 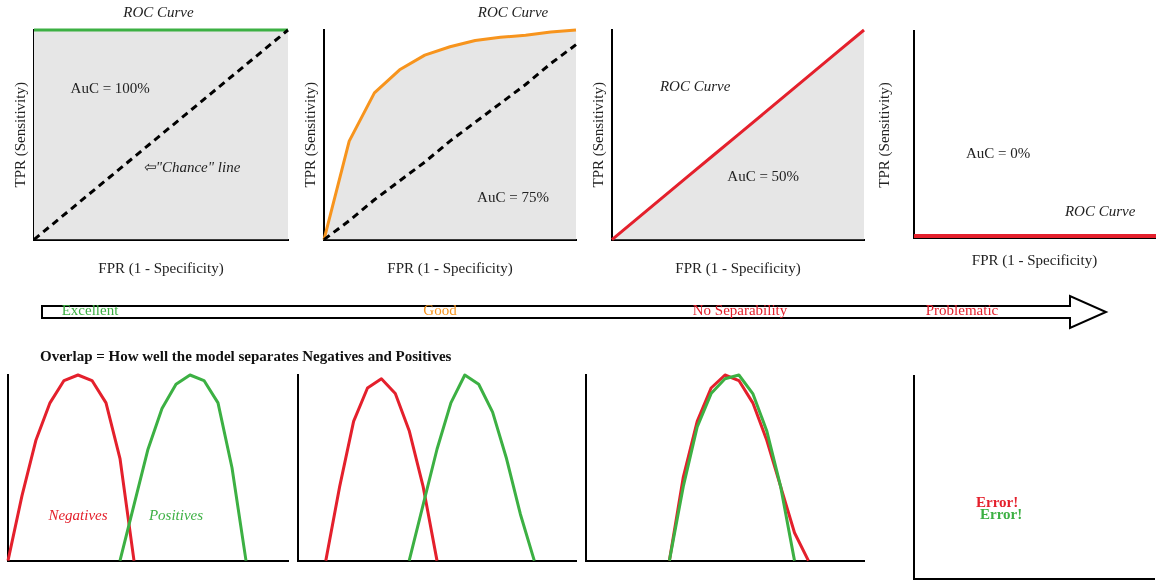 What do you see at coordinates (998, 154) in the screenshot?
I see `text: AuC = 0%` at bounding box center [998, 154].